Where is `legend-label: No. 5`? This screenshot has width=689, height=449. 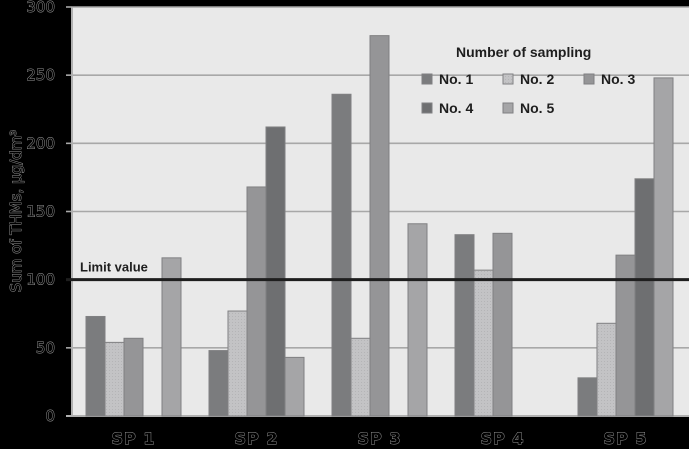 legend-label: No. 5 is located at coordinates (537, 108).